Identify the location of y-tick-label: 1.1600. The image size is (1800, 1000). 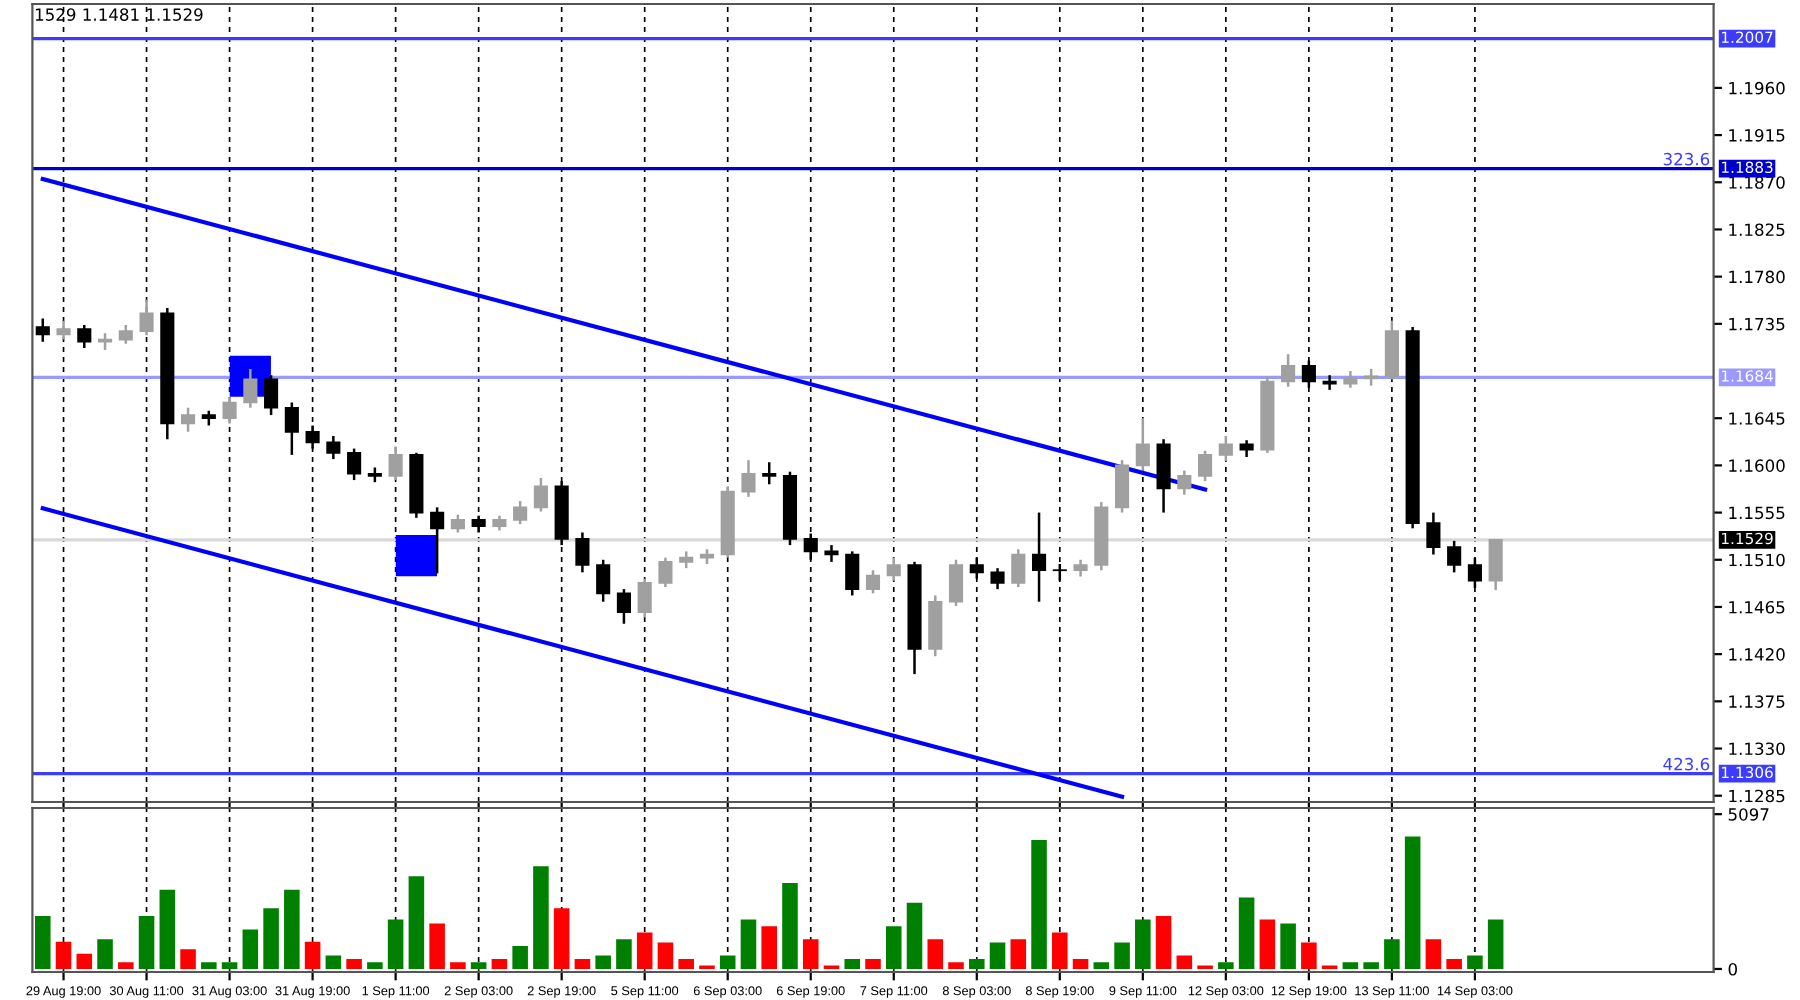
(1757, 465).